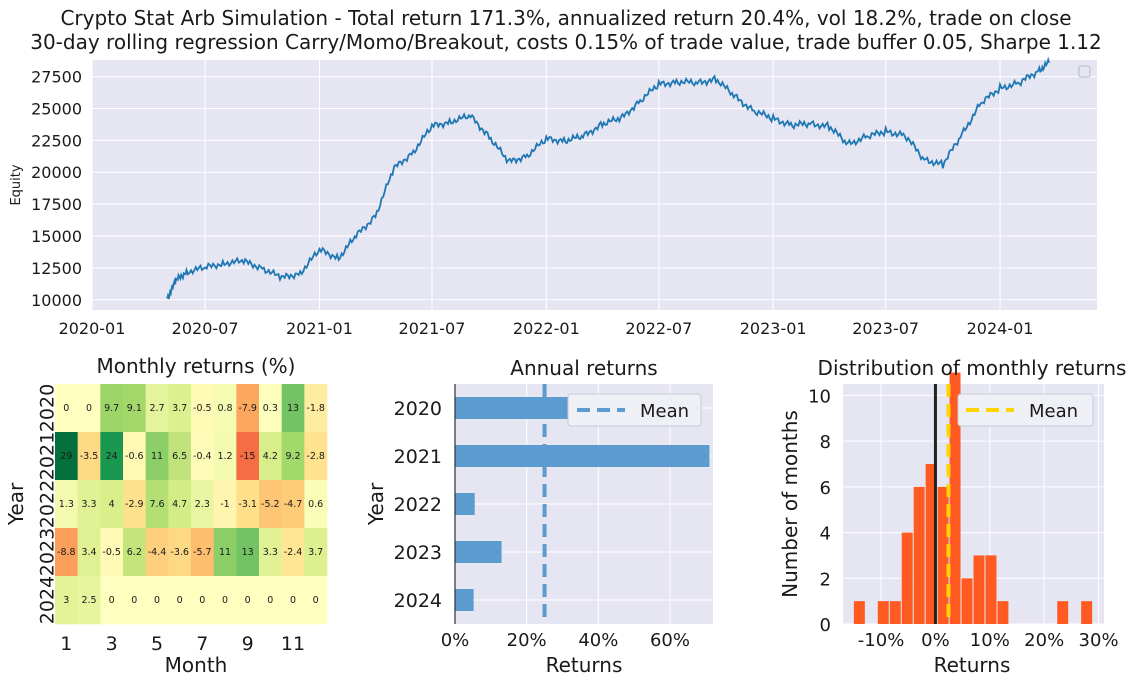 The height and width of the screenshot is (686, 1132). I want to click on heatmap-cell-label: 6.2, so click(134, 552).